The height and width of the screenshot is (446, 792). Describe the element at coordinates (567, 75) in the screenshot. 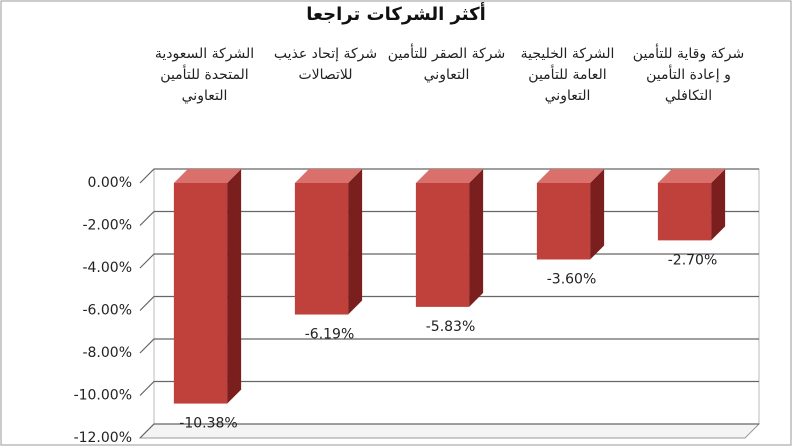

I see `x-tick-label: الشركة الخليجية العامة للتأمين التعاوني` at that location.